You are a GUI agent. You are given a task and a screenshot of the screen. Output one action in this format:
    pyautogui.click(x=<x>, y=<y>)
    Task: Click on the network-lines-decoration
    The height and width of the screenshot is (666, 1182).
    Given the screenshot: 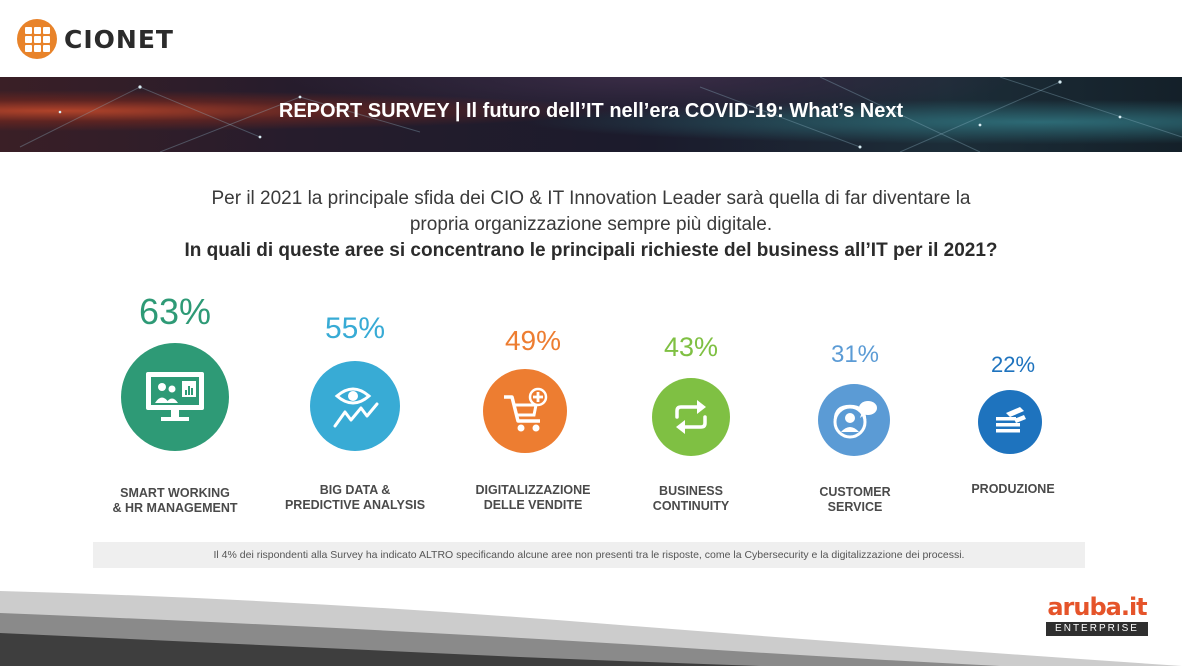 What is the action you would take?
    pyautogui.click(x=600, y=114)
    